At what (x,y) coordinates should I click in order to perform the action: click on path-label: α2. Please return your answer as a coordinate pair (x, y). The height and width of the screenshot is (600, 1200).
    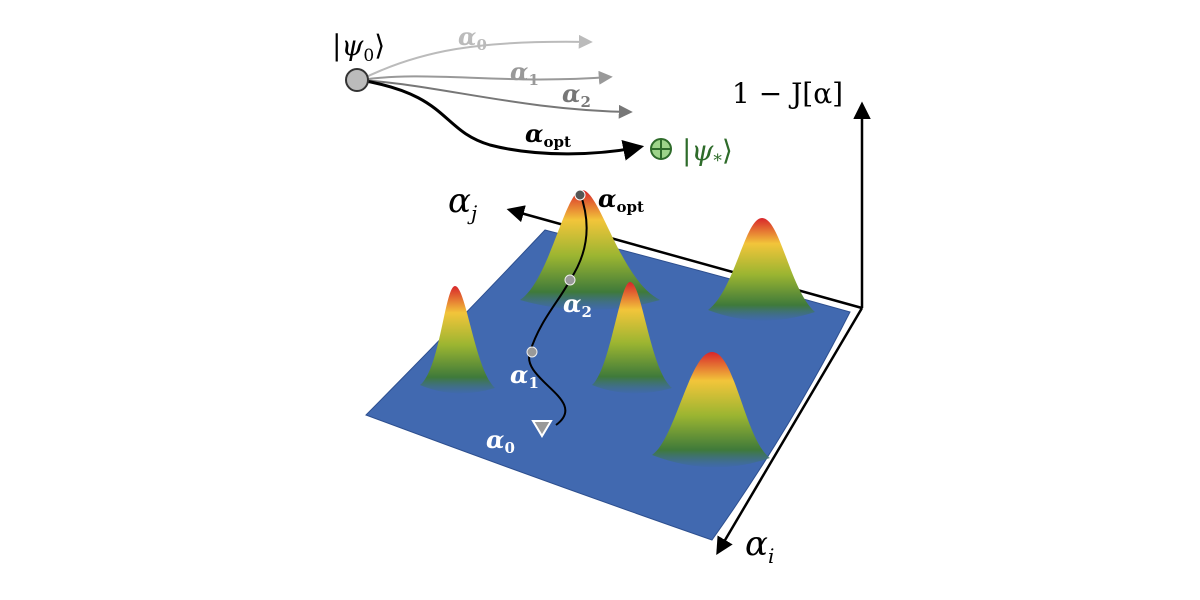
    Looking at the image, I should click on (577, 305).